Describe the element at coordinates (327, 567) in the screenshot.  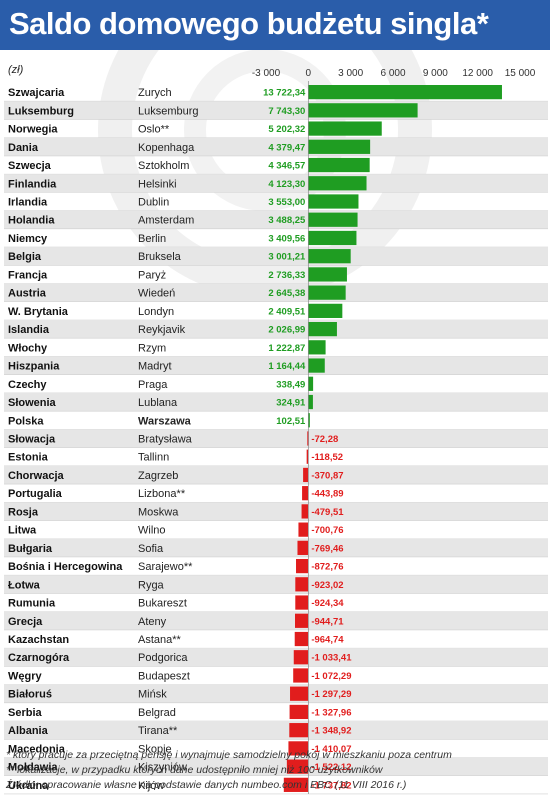
I see `value-label: -872,76` at that location.